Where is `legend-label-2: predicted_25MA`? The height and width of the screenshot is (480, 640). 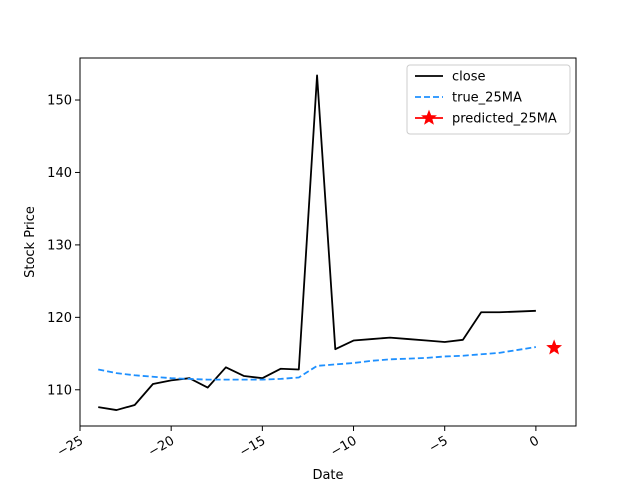 legend-label-2: predicted_25MA is located at coordinates (504, 119).